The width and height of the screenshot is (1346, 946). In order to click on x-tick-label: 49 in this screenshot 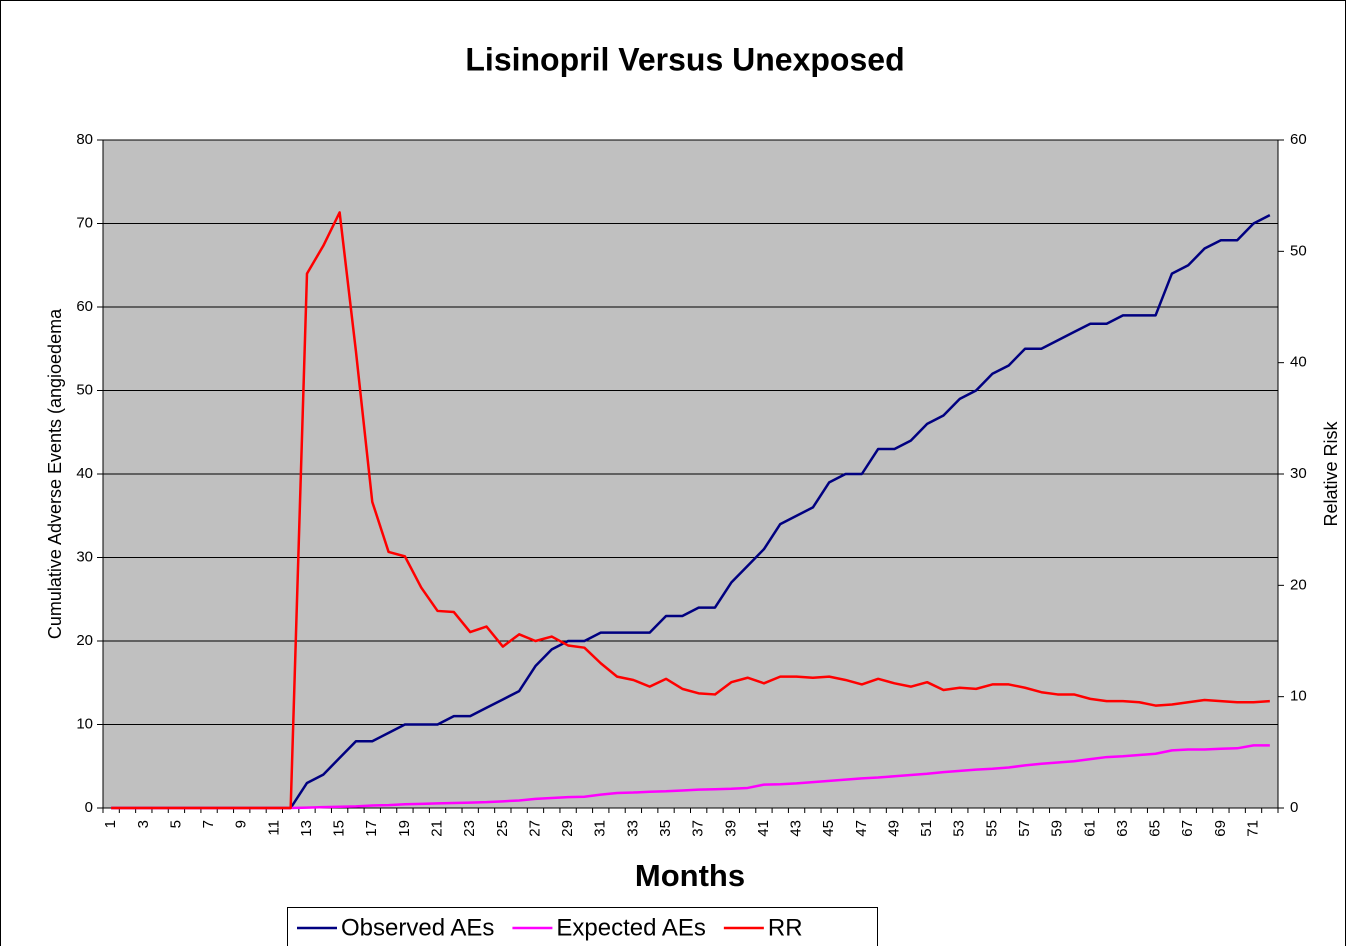, I will do `click(893, 828)`.